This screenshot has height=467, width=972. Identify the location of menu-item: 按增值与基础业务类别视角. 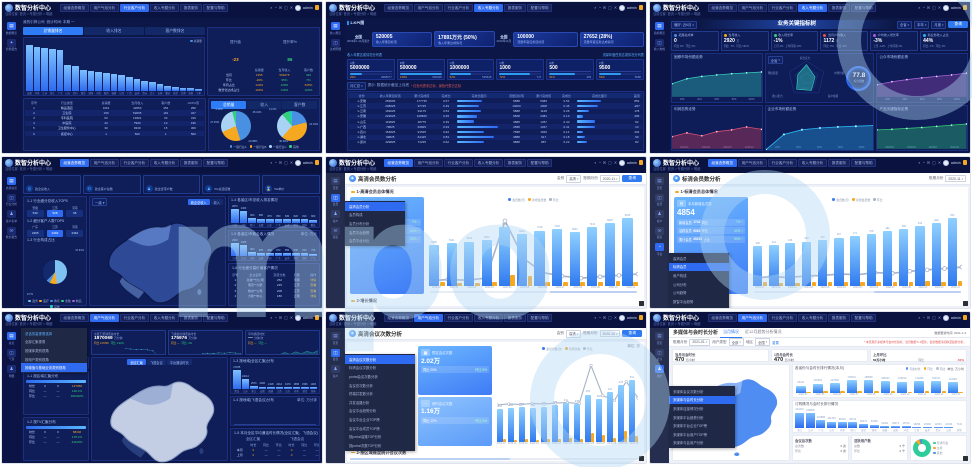
(54, 367).